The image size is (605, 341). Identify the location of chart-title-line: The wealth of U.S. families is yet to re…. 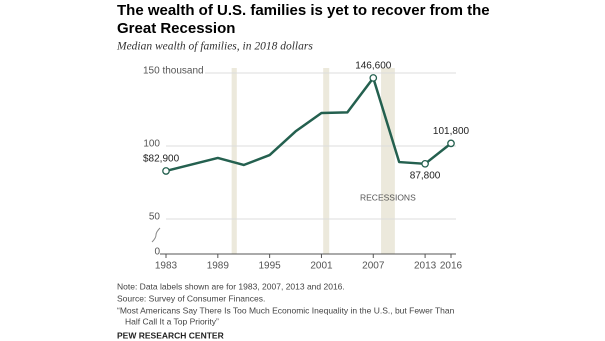
(303, 10).